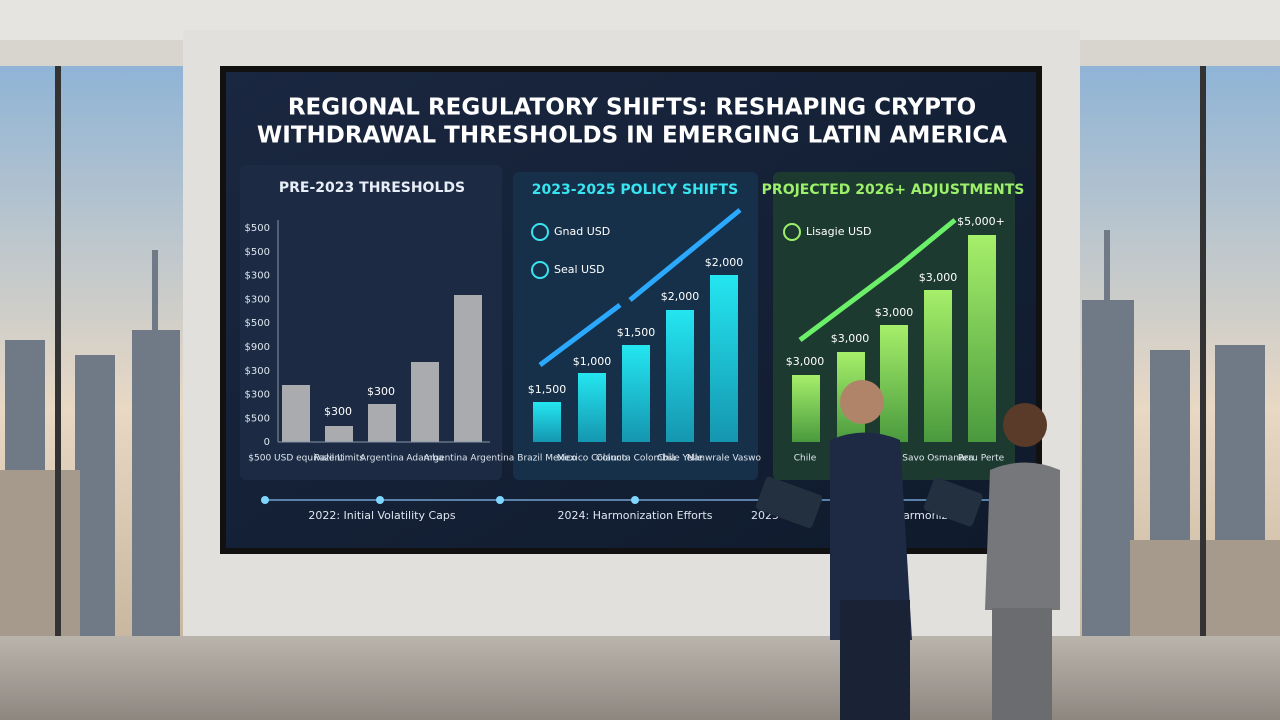  Describe the element at coordinates (592, 459) in the screenshot. I see `x-label: Mexico Colanco` at that location.